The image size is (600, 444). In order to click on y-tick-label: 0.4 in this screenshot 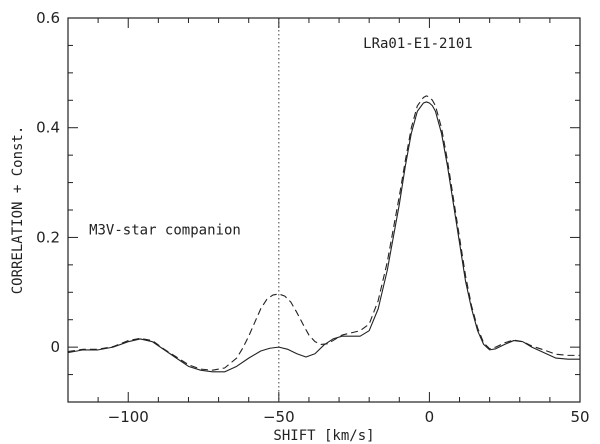, I will do `click(48, 128)`.